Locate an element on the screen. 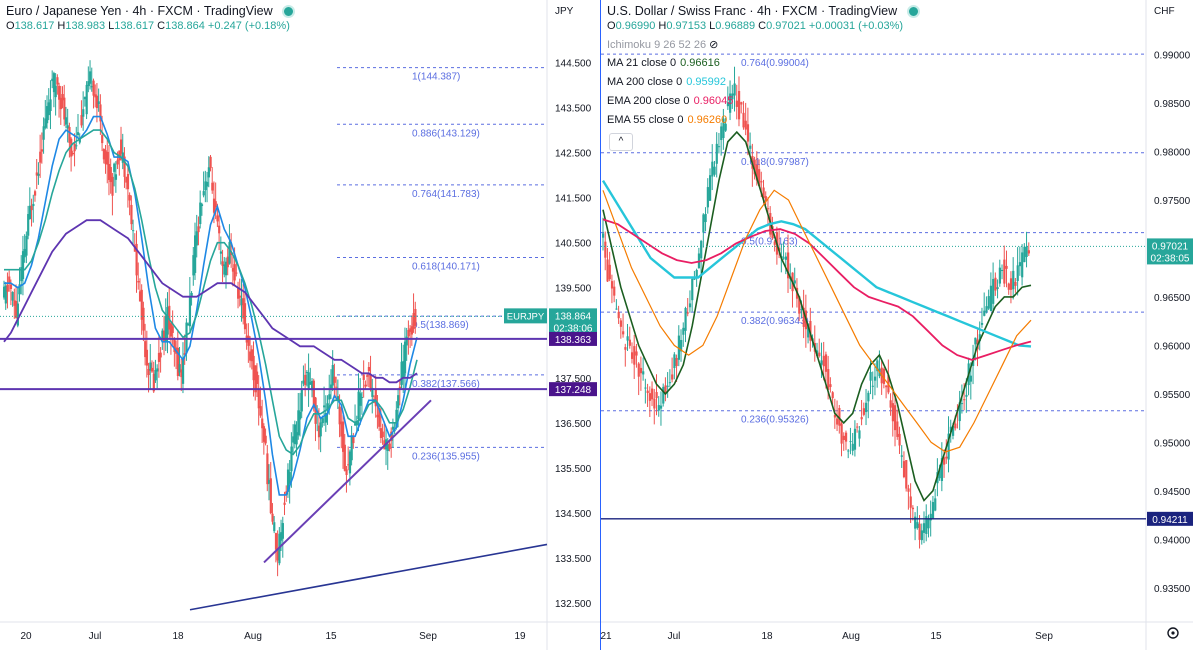 The image size is (1193, 650). indicator-legend-item: MA 200 close 0 0.95992 is located at coordinates (666, 82).